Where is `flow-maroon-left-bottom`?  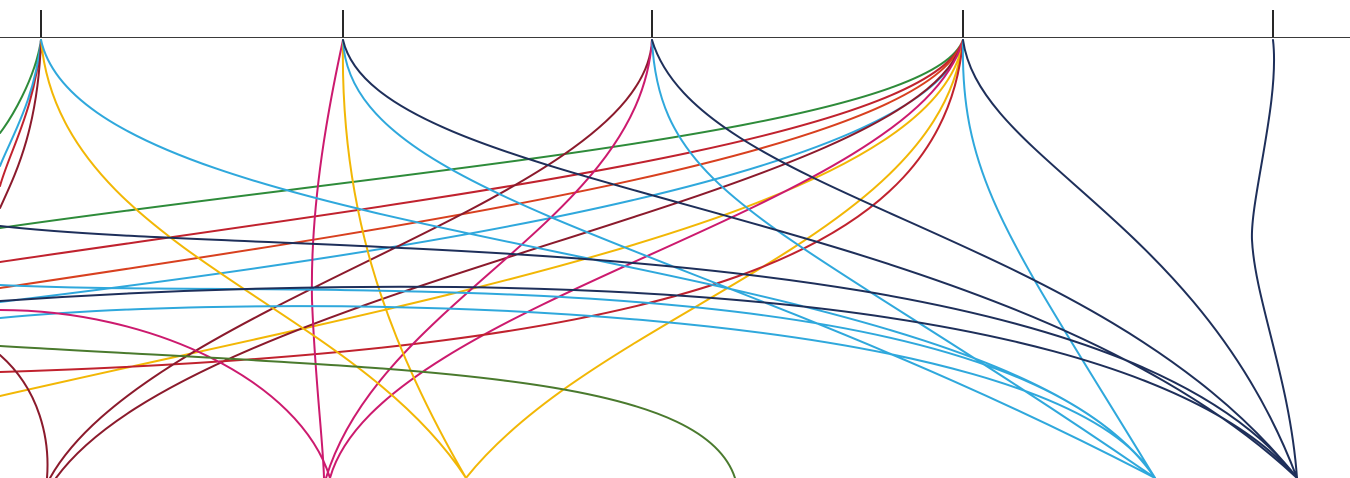
flow-maroon-left-bottom is located at coordinates (24, 416).